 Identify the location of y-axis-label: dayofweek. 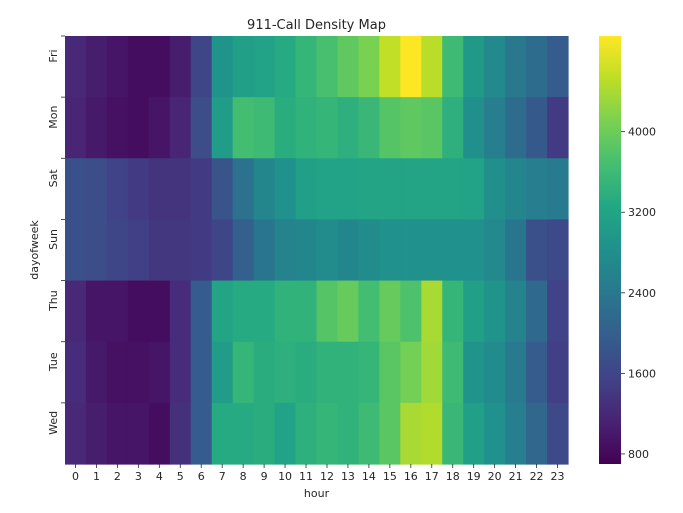
(34, 250).